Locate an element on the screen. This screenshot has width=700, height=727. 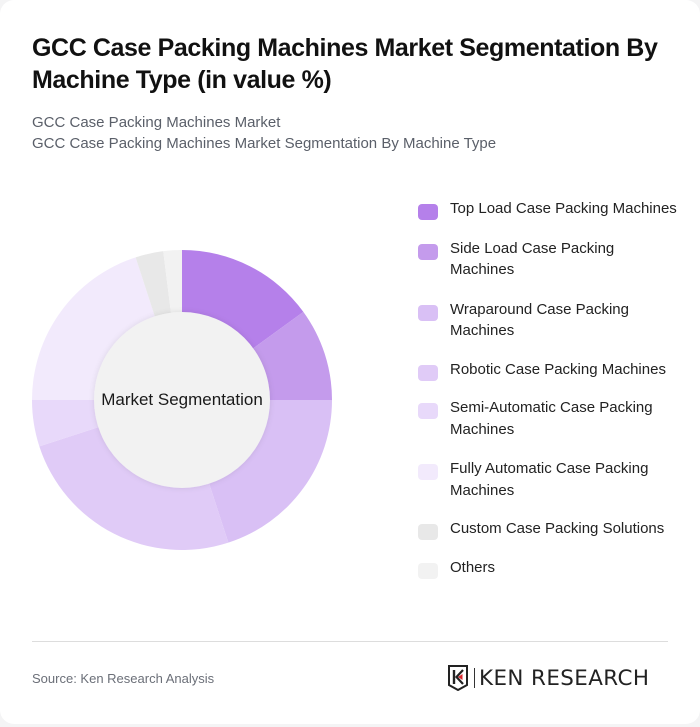
legend-label: Top Load Case Packing Machines is located at coordinates (563, 208).